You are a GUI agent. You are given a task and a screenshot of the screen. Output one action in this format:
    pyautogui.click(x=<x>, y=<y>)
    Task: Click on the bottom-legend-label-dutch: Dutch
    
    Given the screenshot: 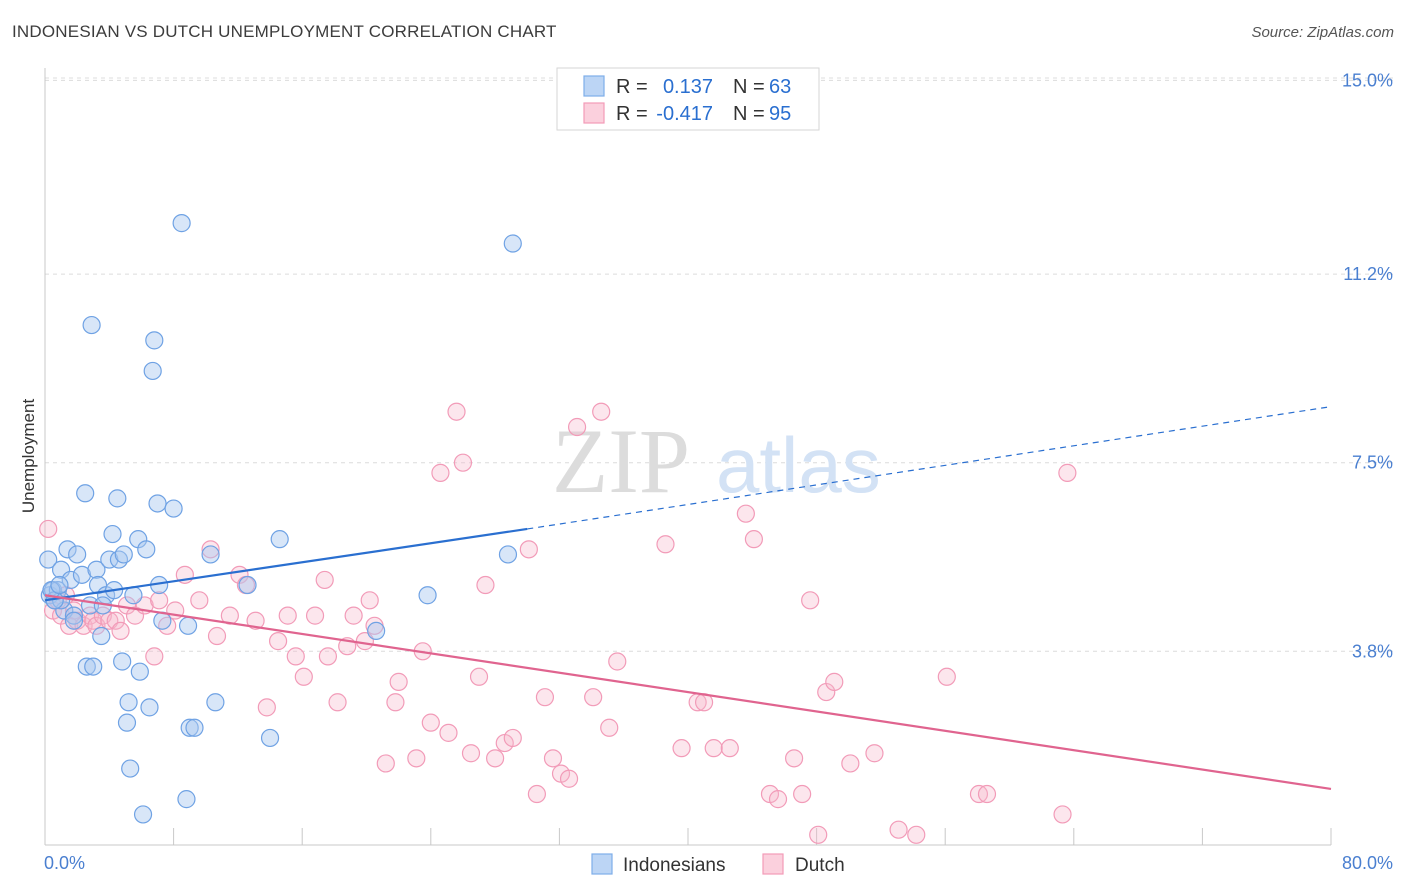 What is the action you would take?
    pyautogui.click(x=820, y=865)
    